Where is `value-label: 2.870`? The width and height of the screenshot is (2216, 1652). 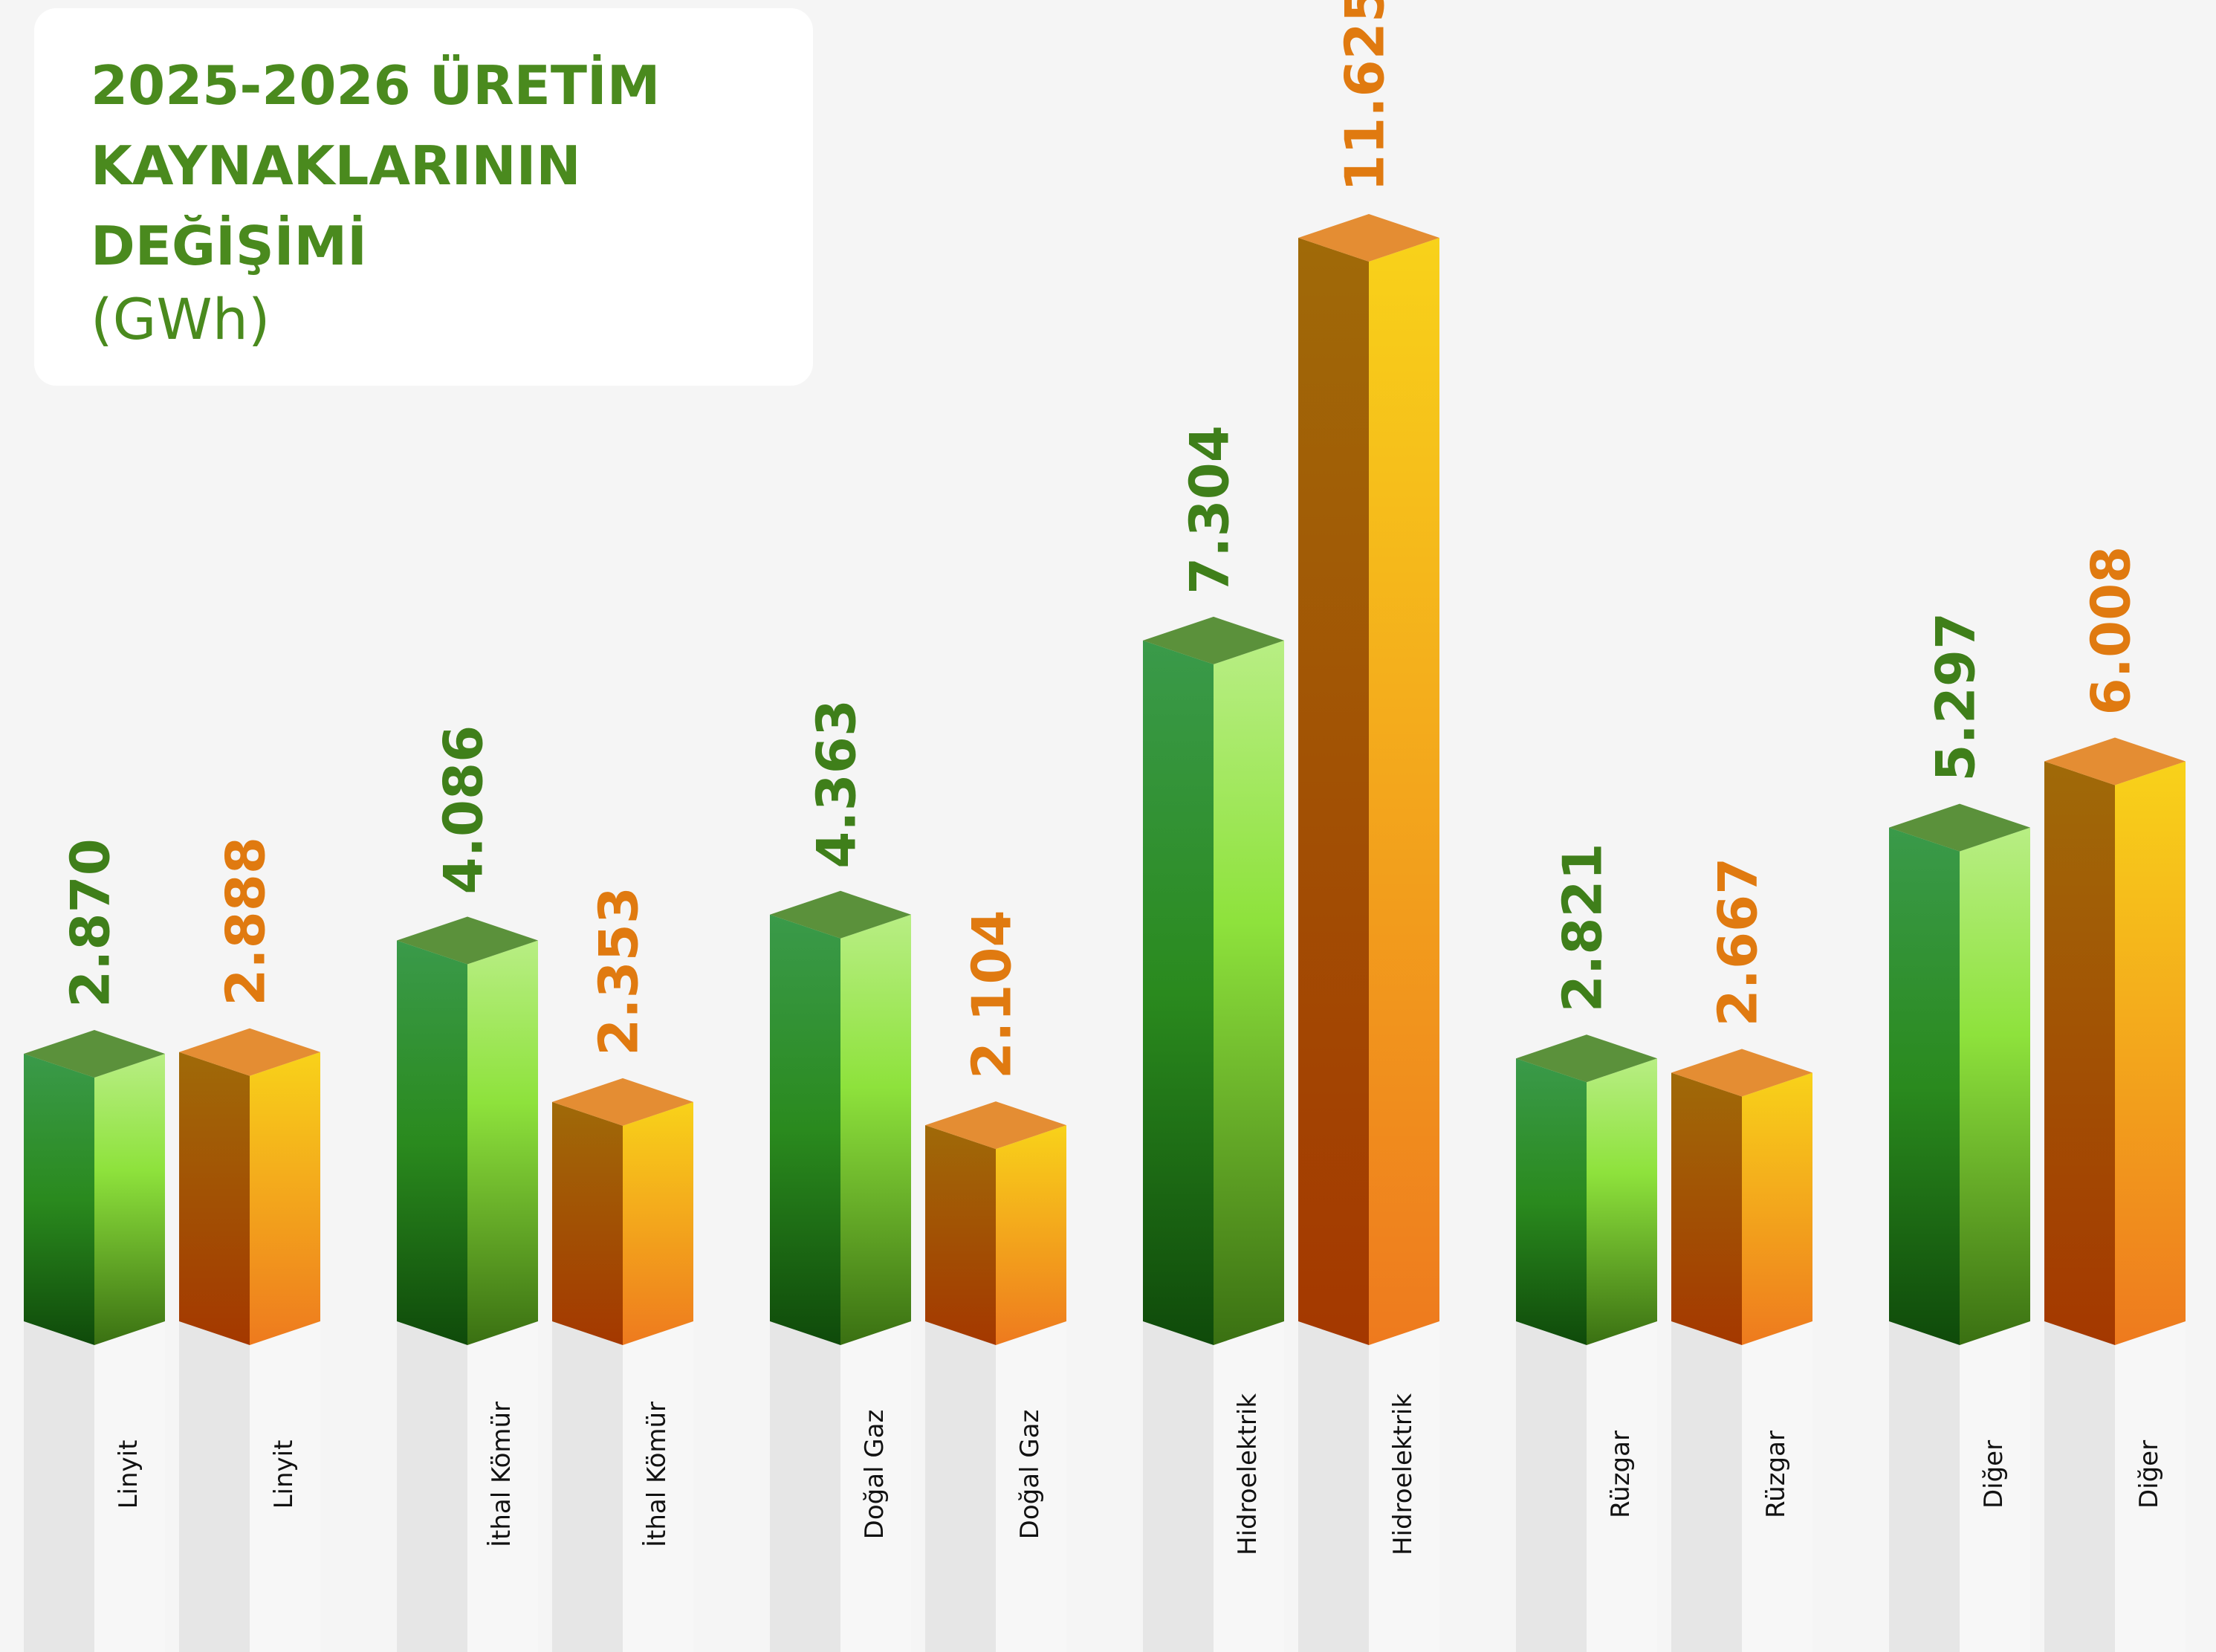
value-label: 2.870 is located at coordinates (90, 923).